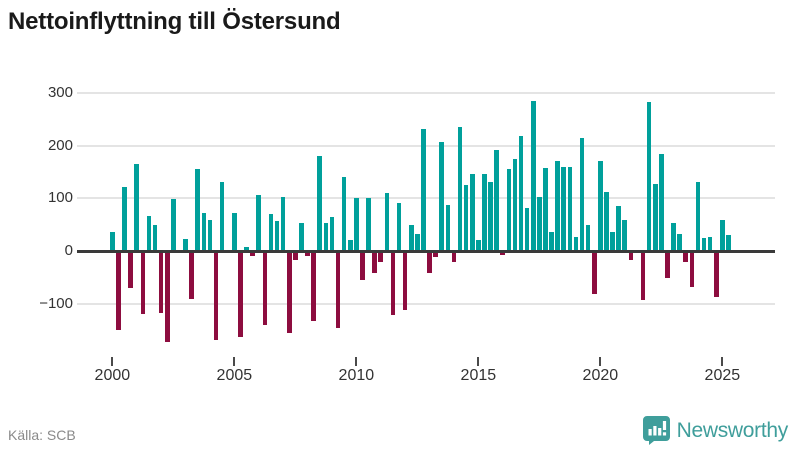  I want to click on bar-2009-Q4, so click(350, 245).